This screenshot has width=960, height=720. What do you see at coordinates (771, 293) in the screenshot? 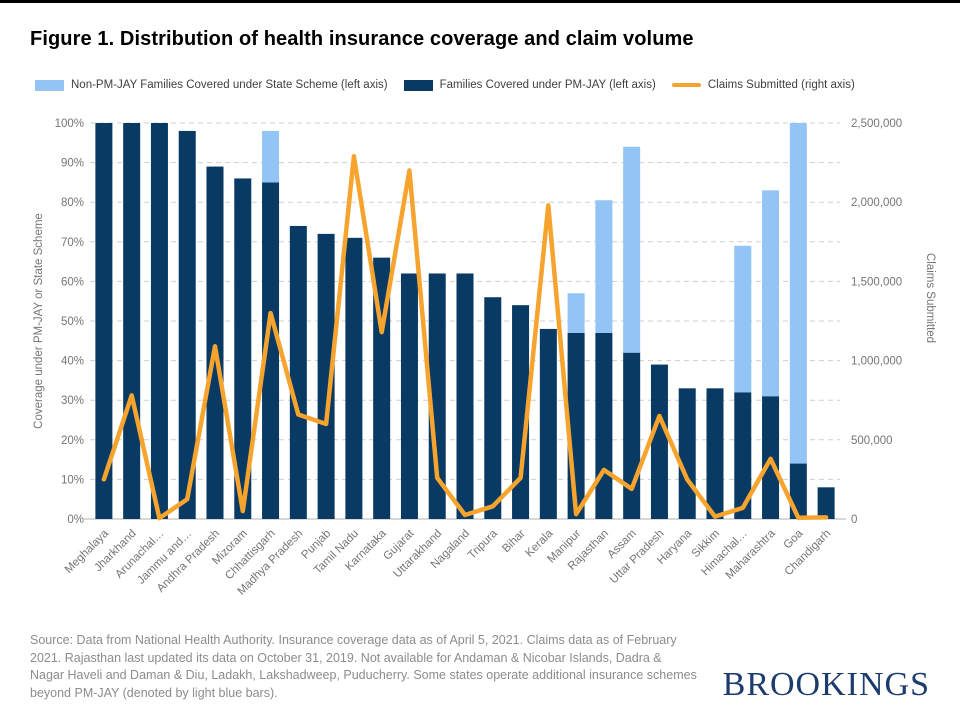
I see `bar-state-scheme-Maharashtra` at bounding box center [771, 293].